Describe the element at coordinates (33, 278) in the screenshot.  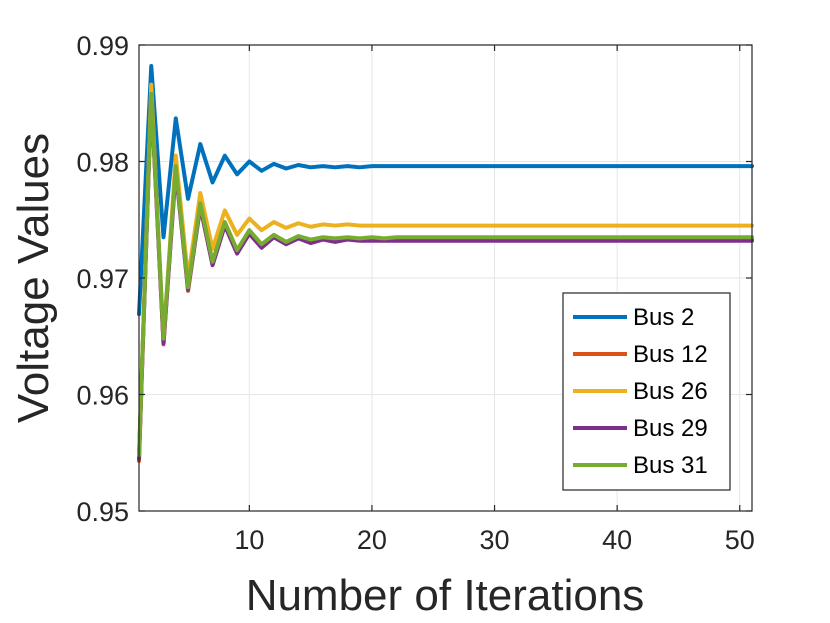
I see `y-axis-title: Voltage Values` at that location.